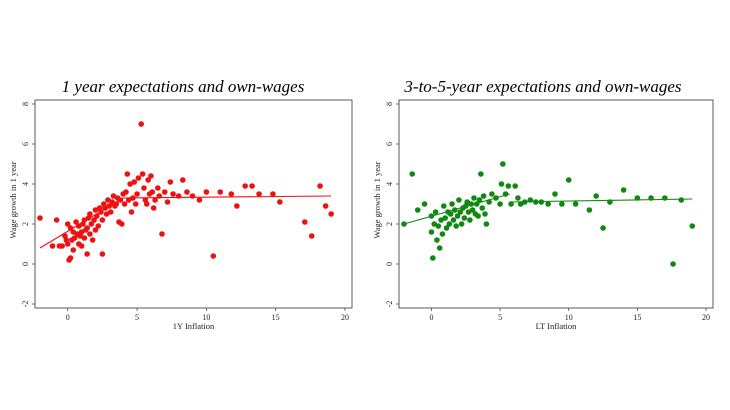 Image resolution: width=730 pixels, height=410 pixels. What do you see at coordinates (500, 317) in the screenshot?
I see `right-xtick-label: 5` at bounding box center [500, 317].